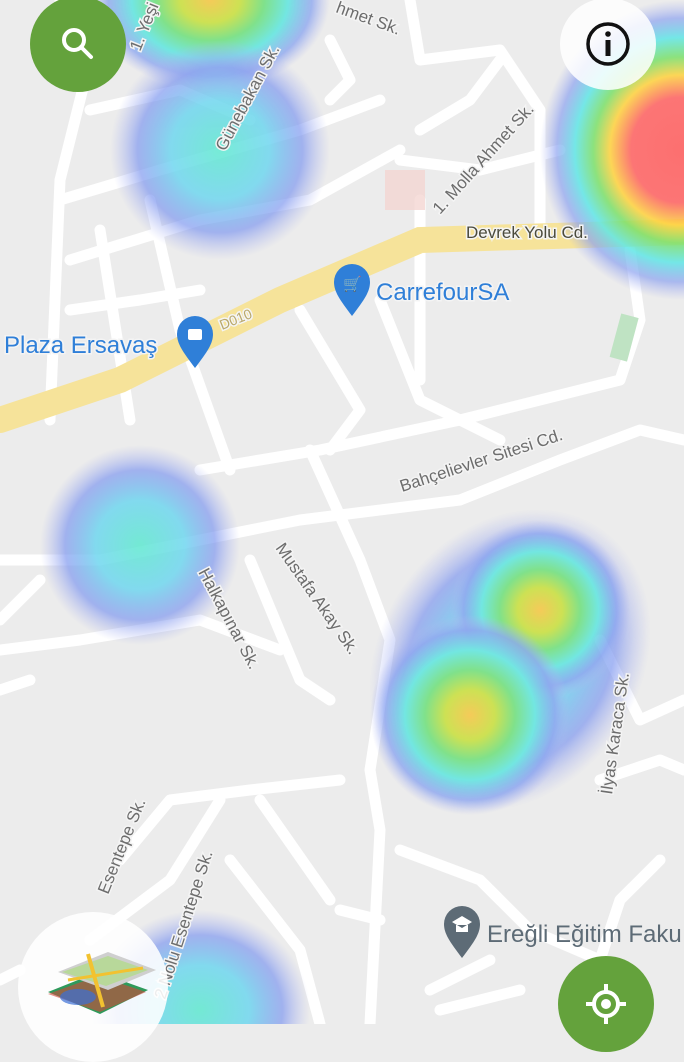 The height and width of the screenshot is (1062, 684). I want to click on search-icon, so click(77, 43).